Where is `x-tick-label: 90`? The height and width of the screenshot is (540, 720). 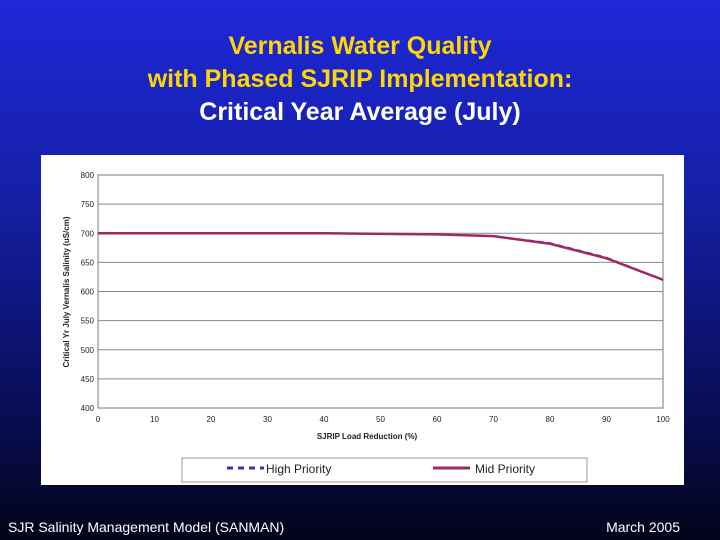 x-tick-label: 90 is located at coordinates (606, 419).